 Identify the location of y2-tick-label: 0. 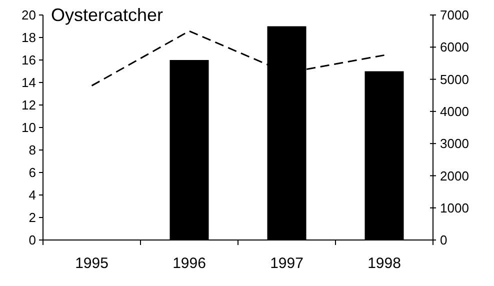
(444, 240).